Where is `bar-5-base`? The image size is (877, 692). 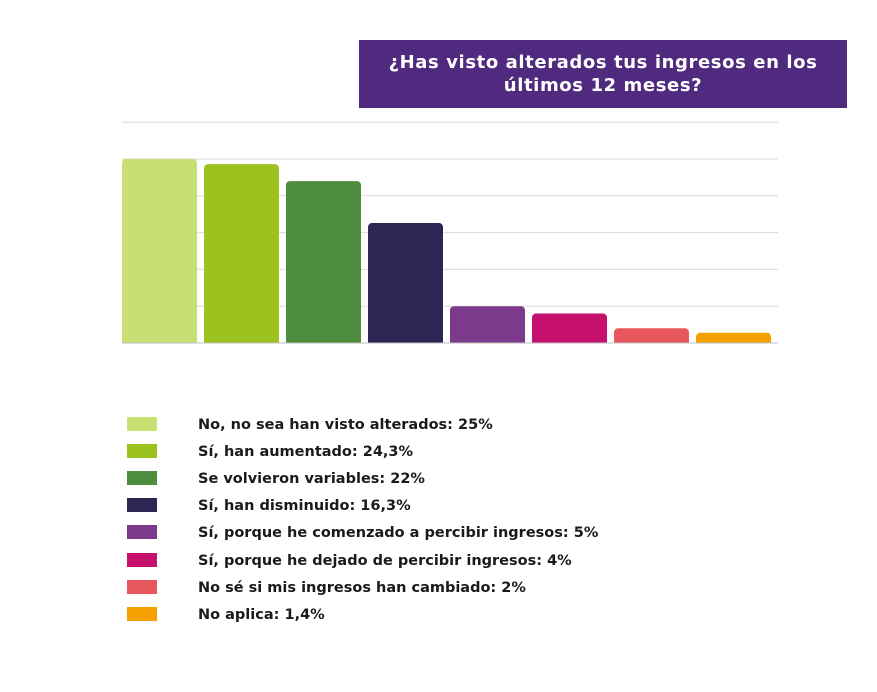 bar-5-base is located at coordinates (487, 340).